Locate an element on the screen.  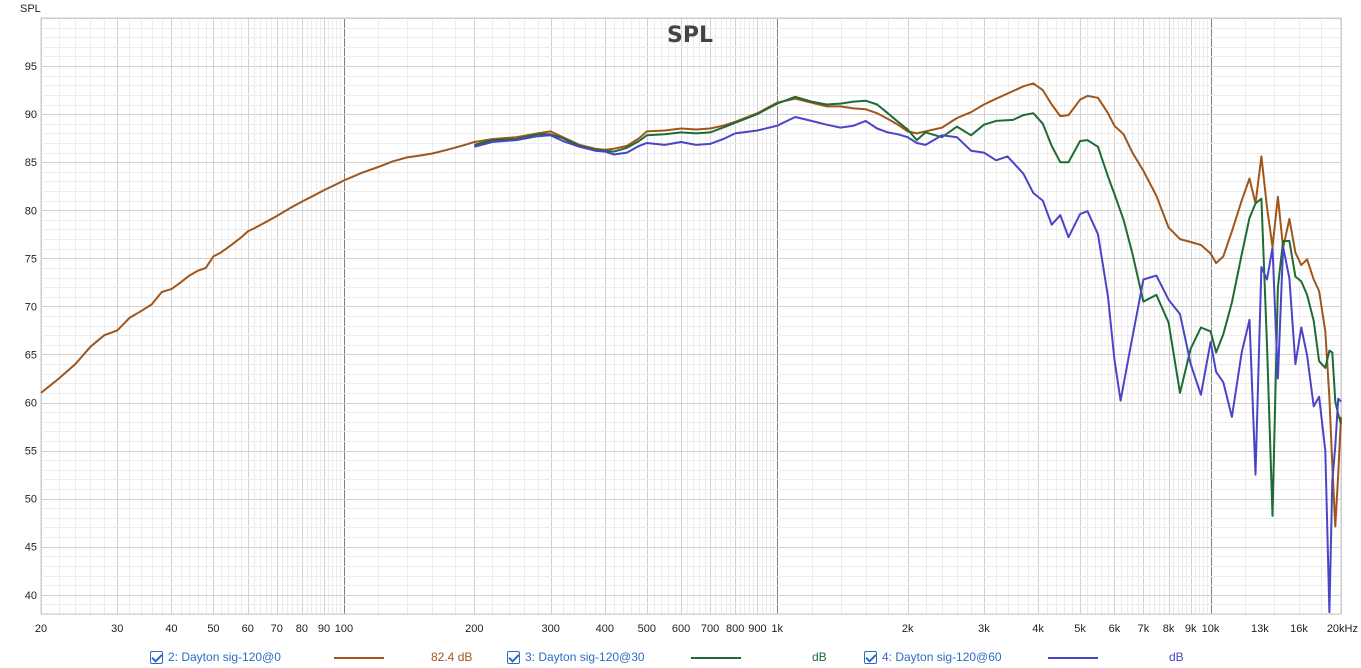
x-tick-label: 13k is located at coordinates (1260, 629).